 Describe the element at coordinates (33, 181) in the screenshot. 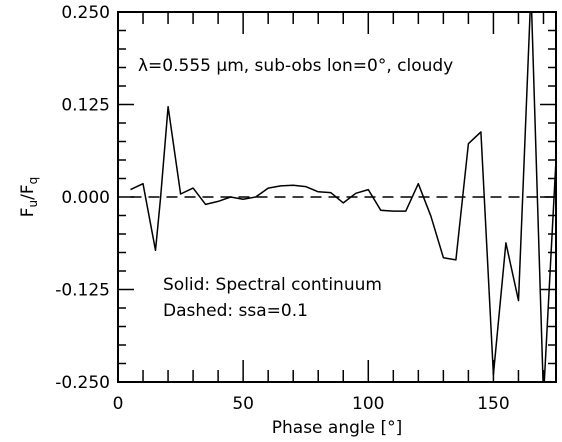

I see `y-title-denominator-sub: q` at that location.